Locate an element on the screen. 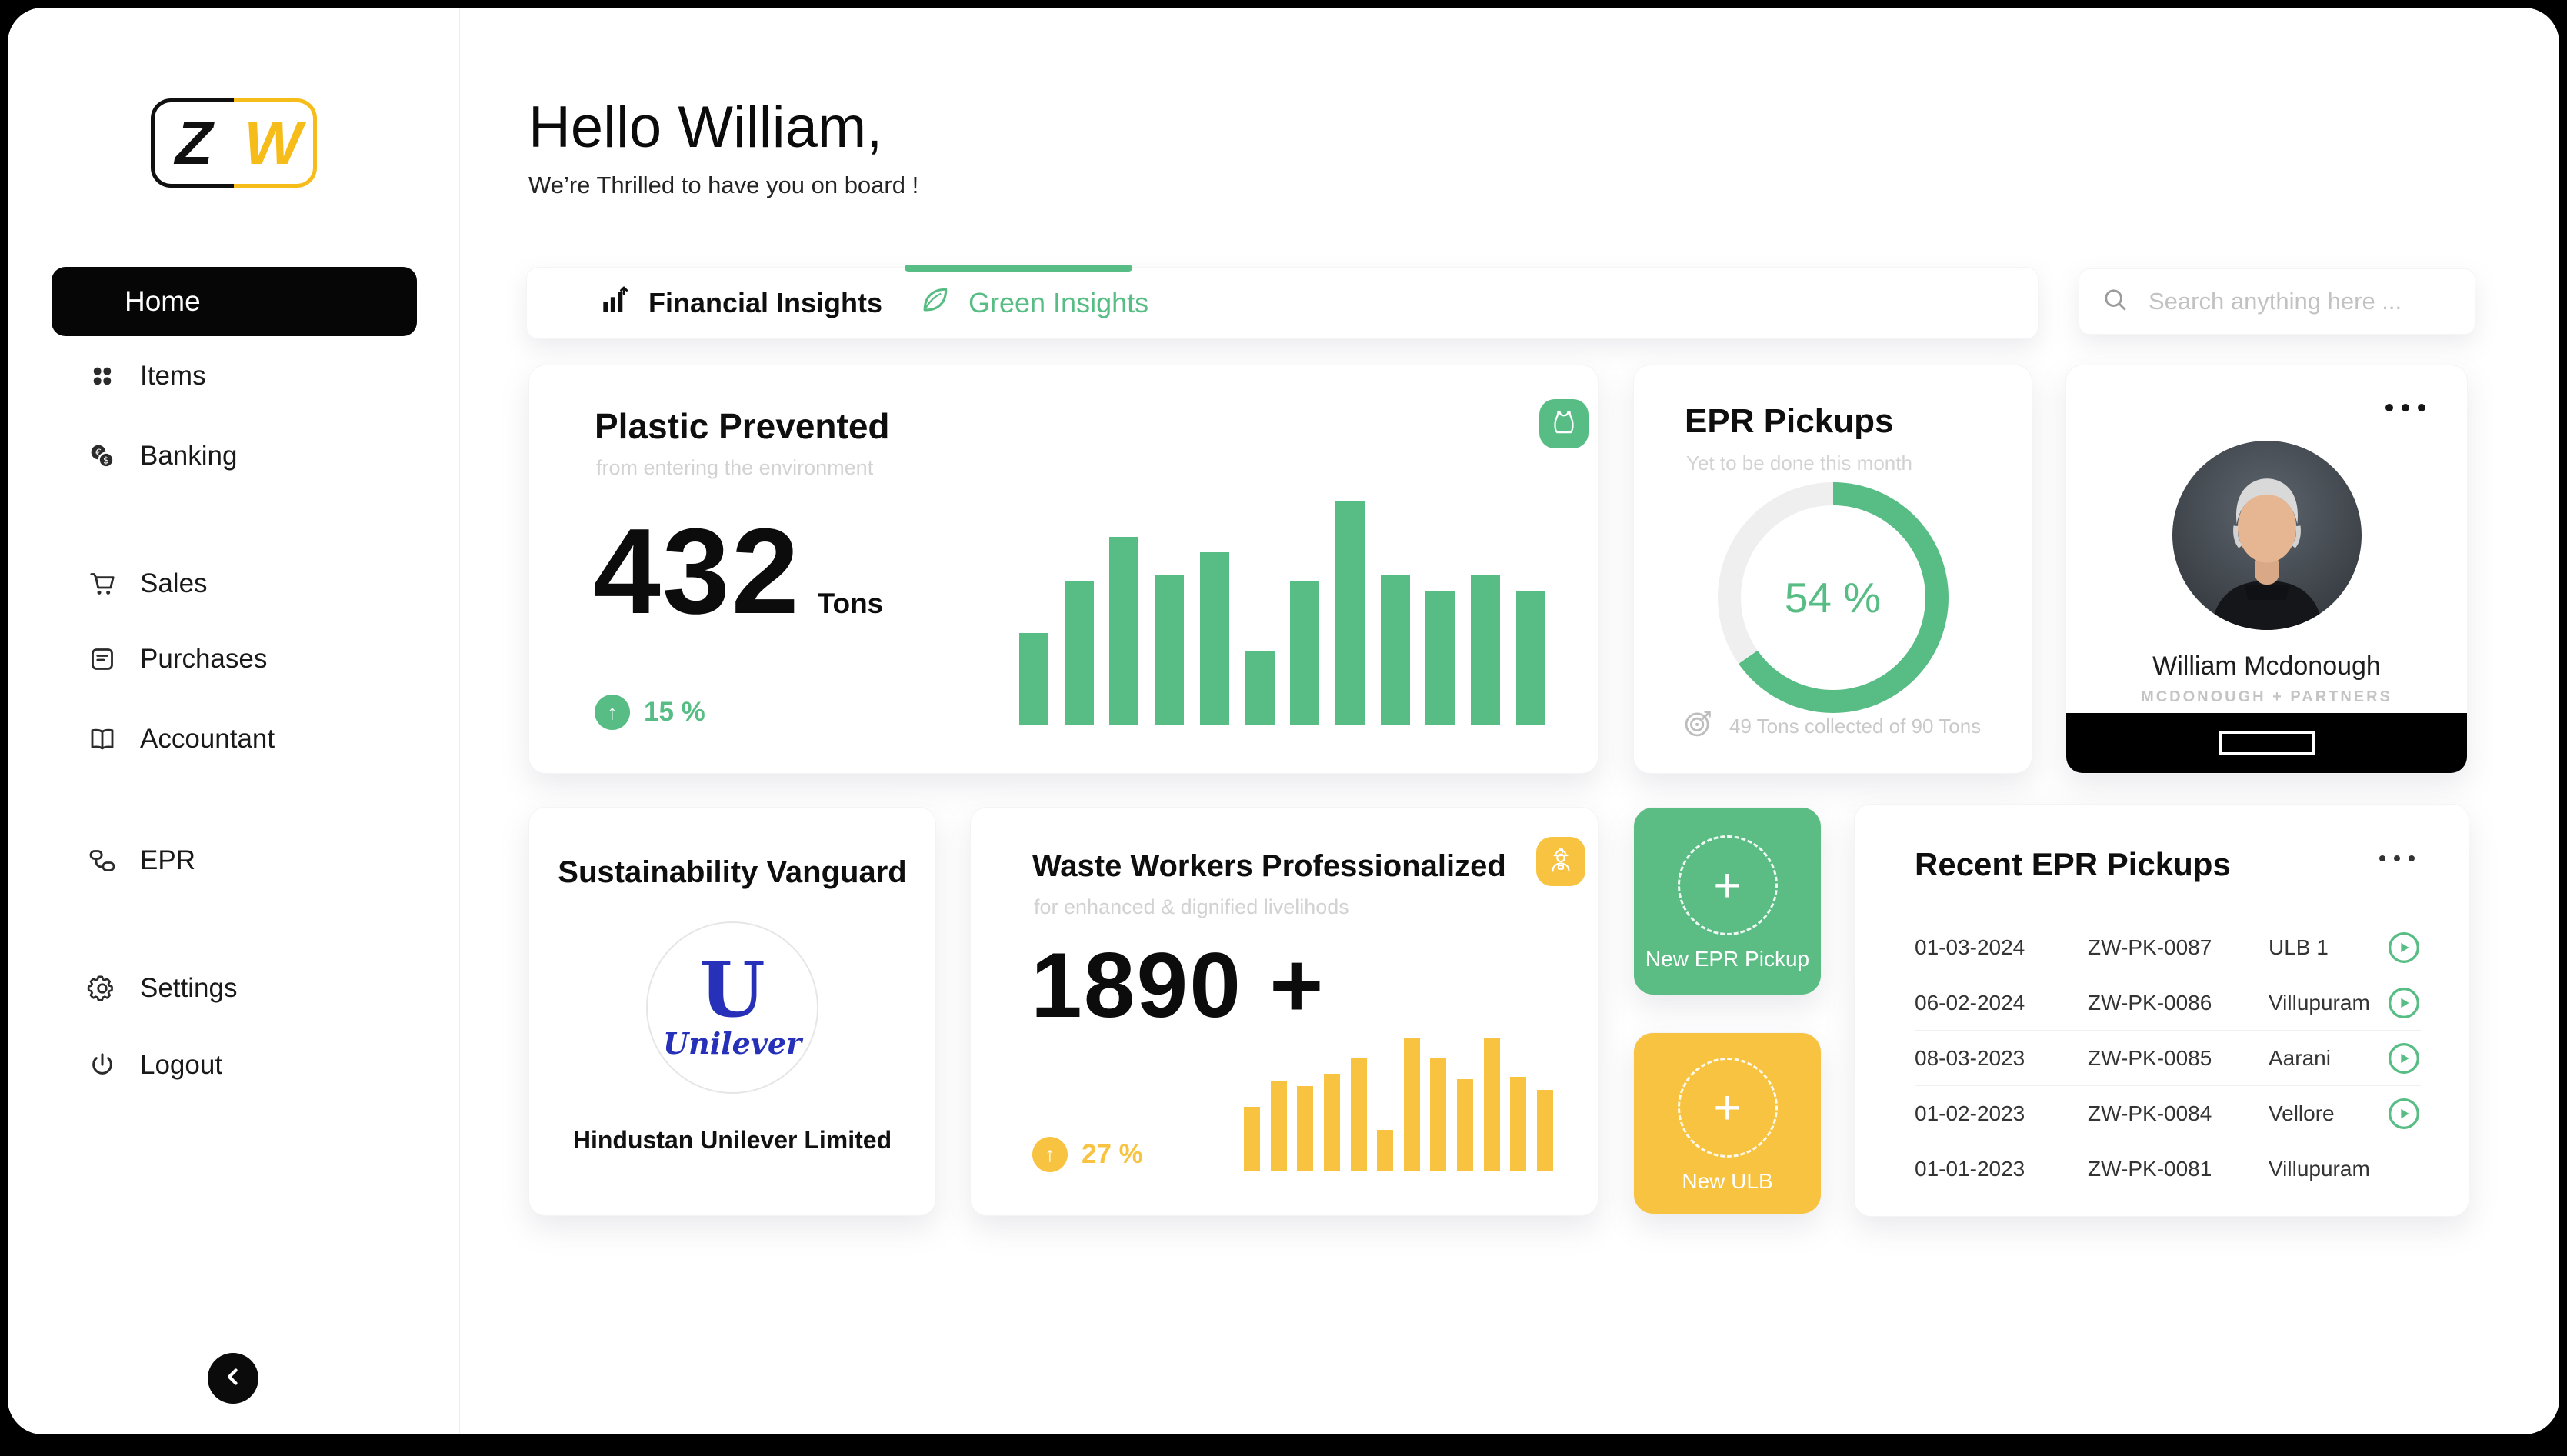 This screenshot has height=1456, width=2567. card-subtitle: from entering the environment is located at coordinates (735, 467).